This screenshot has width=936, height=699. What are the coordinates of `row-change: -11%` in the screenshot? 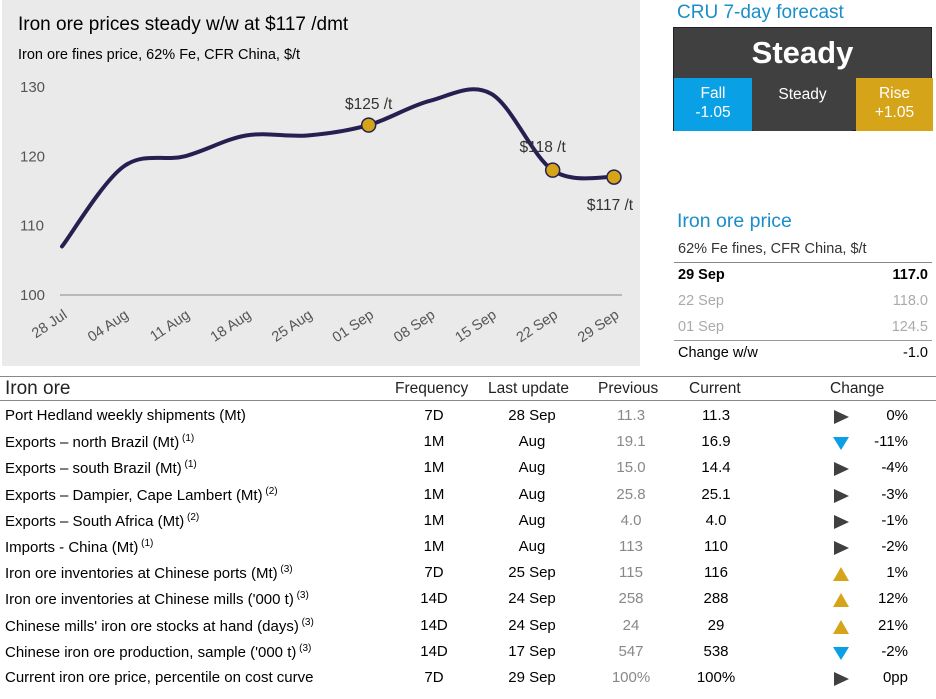 It's located at (891, 442).